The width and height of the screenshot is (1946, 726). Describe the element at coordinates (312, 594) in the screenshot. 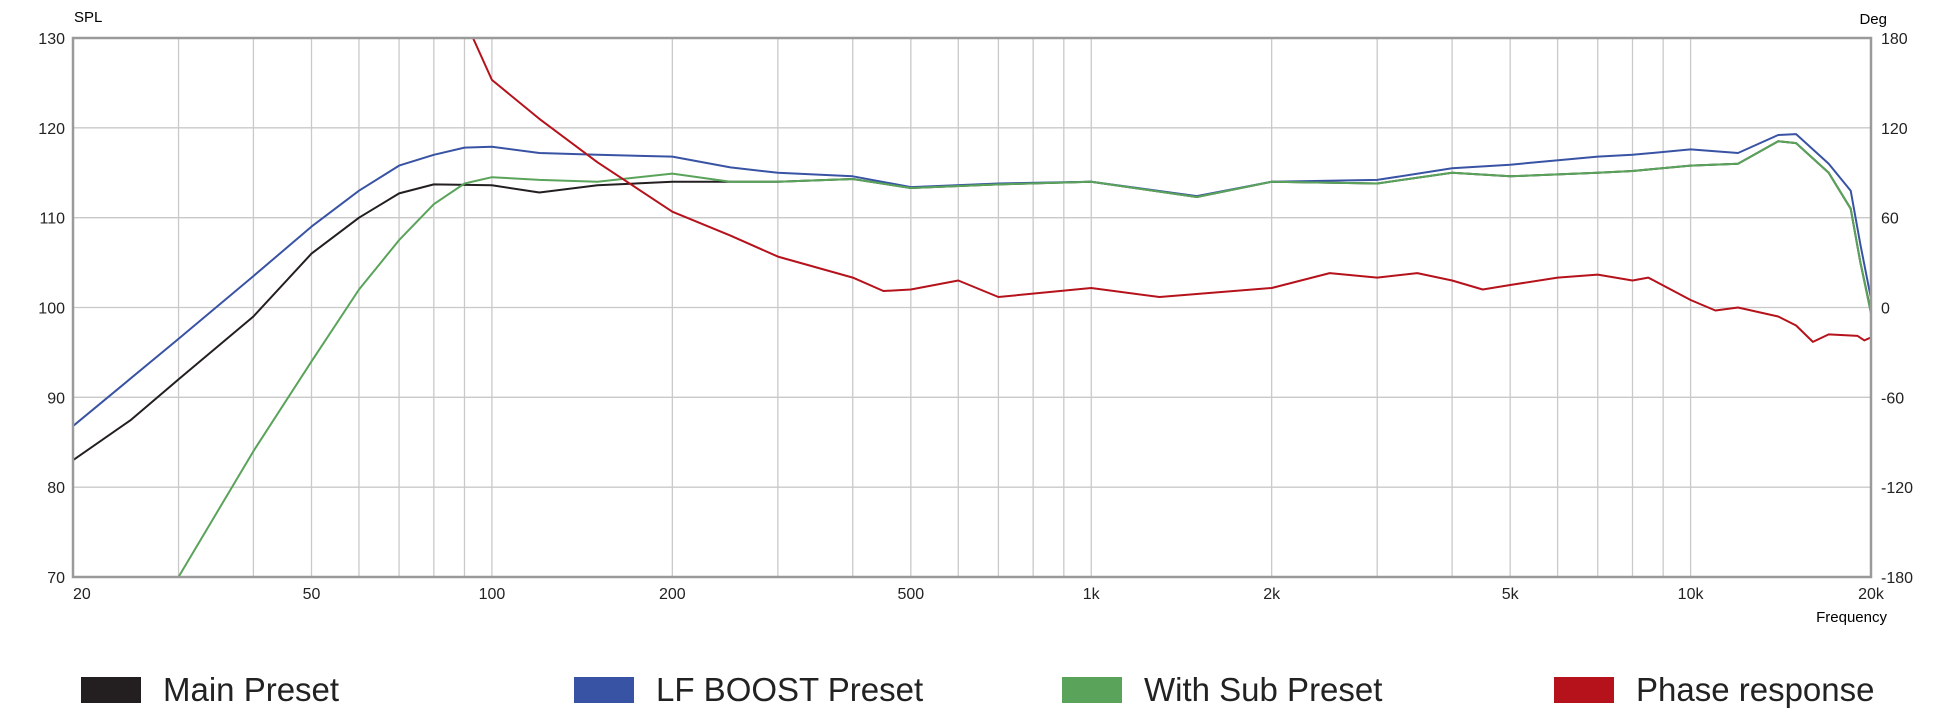

I see `x-tick-label: 50` at that location.